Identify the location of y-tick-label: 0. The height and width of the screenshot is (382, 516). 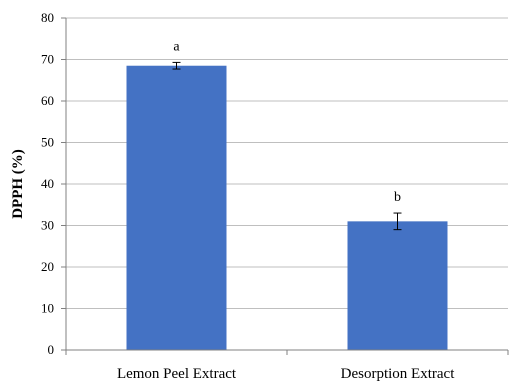
(51, 349).